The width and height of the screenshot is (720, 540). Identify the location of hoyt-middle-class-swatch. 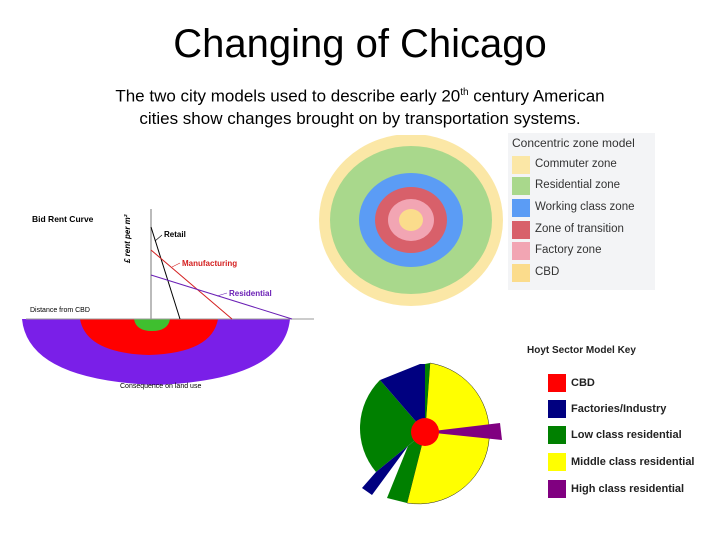
(557, 462).